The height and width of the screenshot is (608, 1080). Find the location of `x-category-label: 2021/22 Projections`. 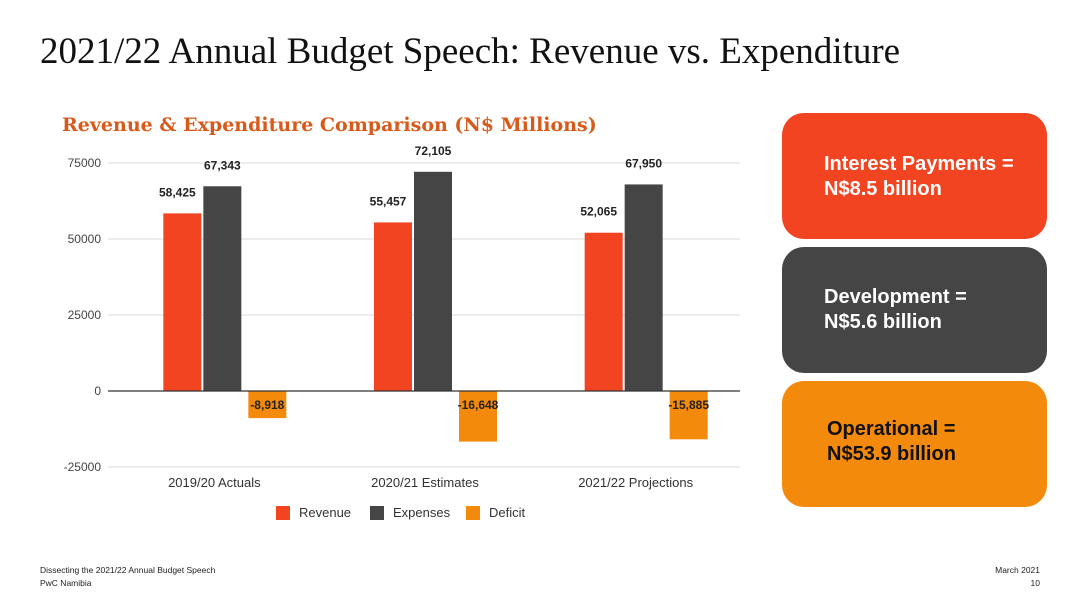

x-category-label: 2021/22 Projections is located at coordinates (635, 482).